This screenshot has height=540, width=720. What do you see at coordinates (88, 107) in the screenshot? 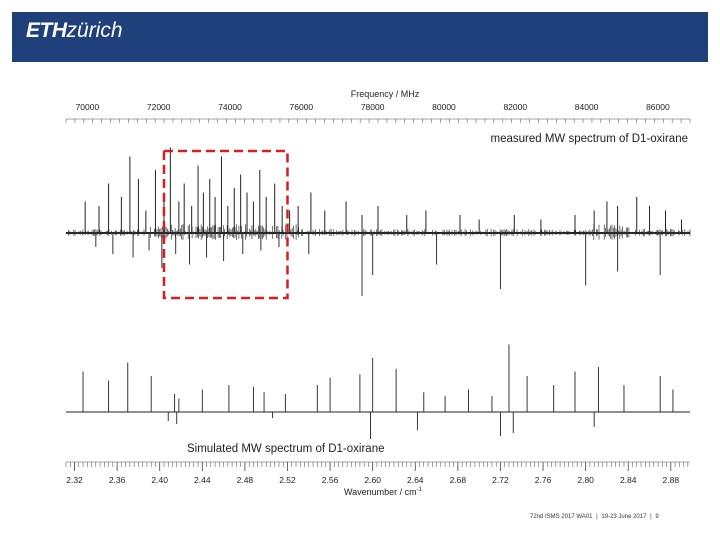
I see `top-tick-label: 70000` at bounding box center [88, 107].